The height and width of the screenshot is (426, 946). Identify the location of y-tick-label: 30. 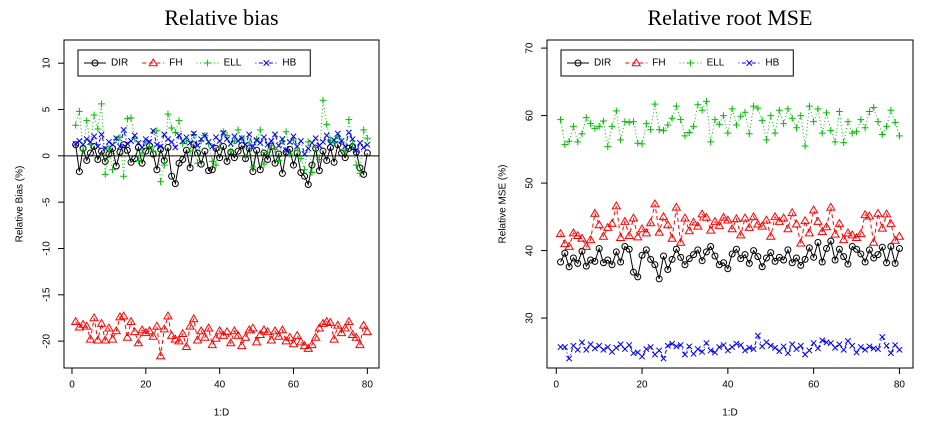
(530, 318).